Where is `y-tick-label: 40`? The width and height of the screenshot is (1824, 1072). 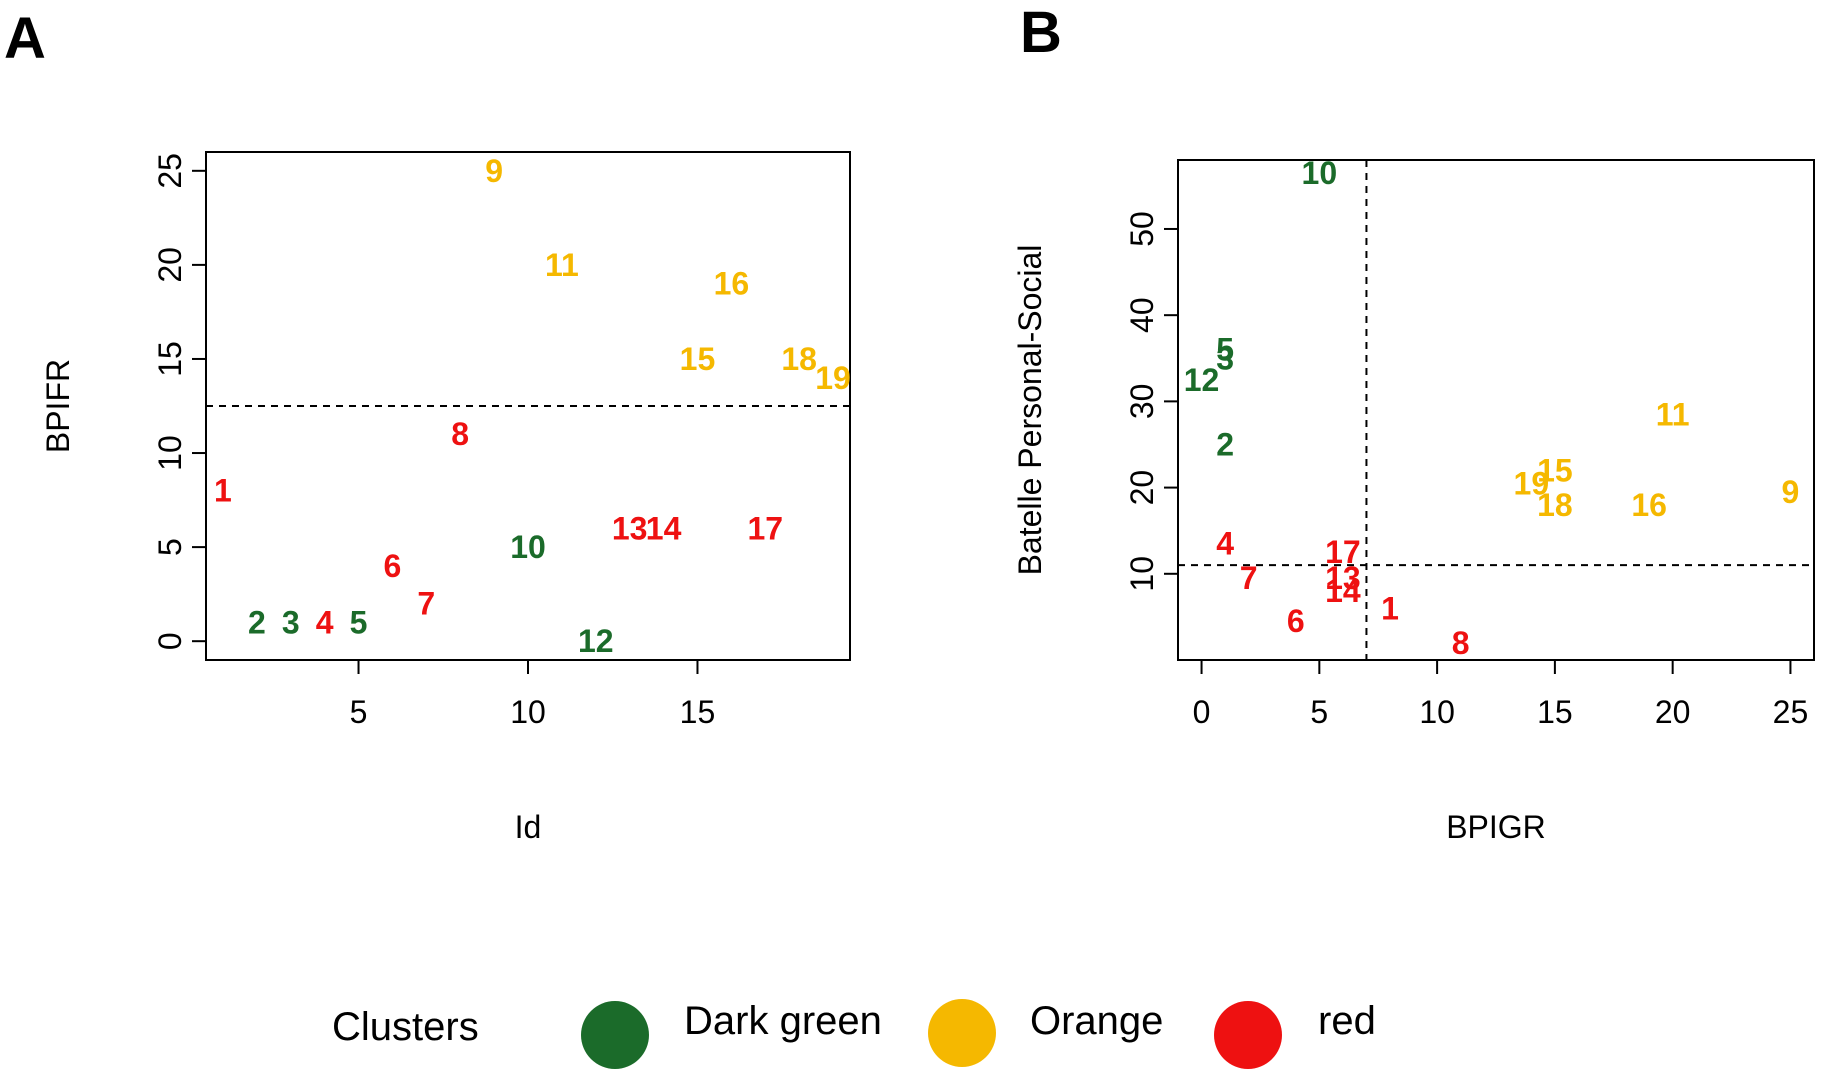
y-tick-label: 40 is located at coordinates (1142, 315).